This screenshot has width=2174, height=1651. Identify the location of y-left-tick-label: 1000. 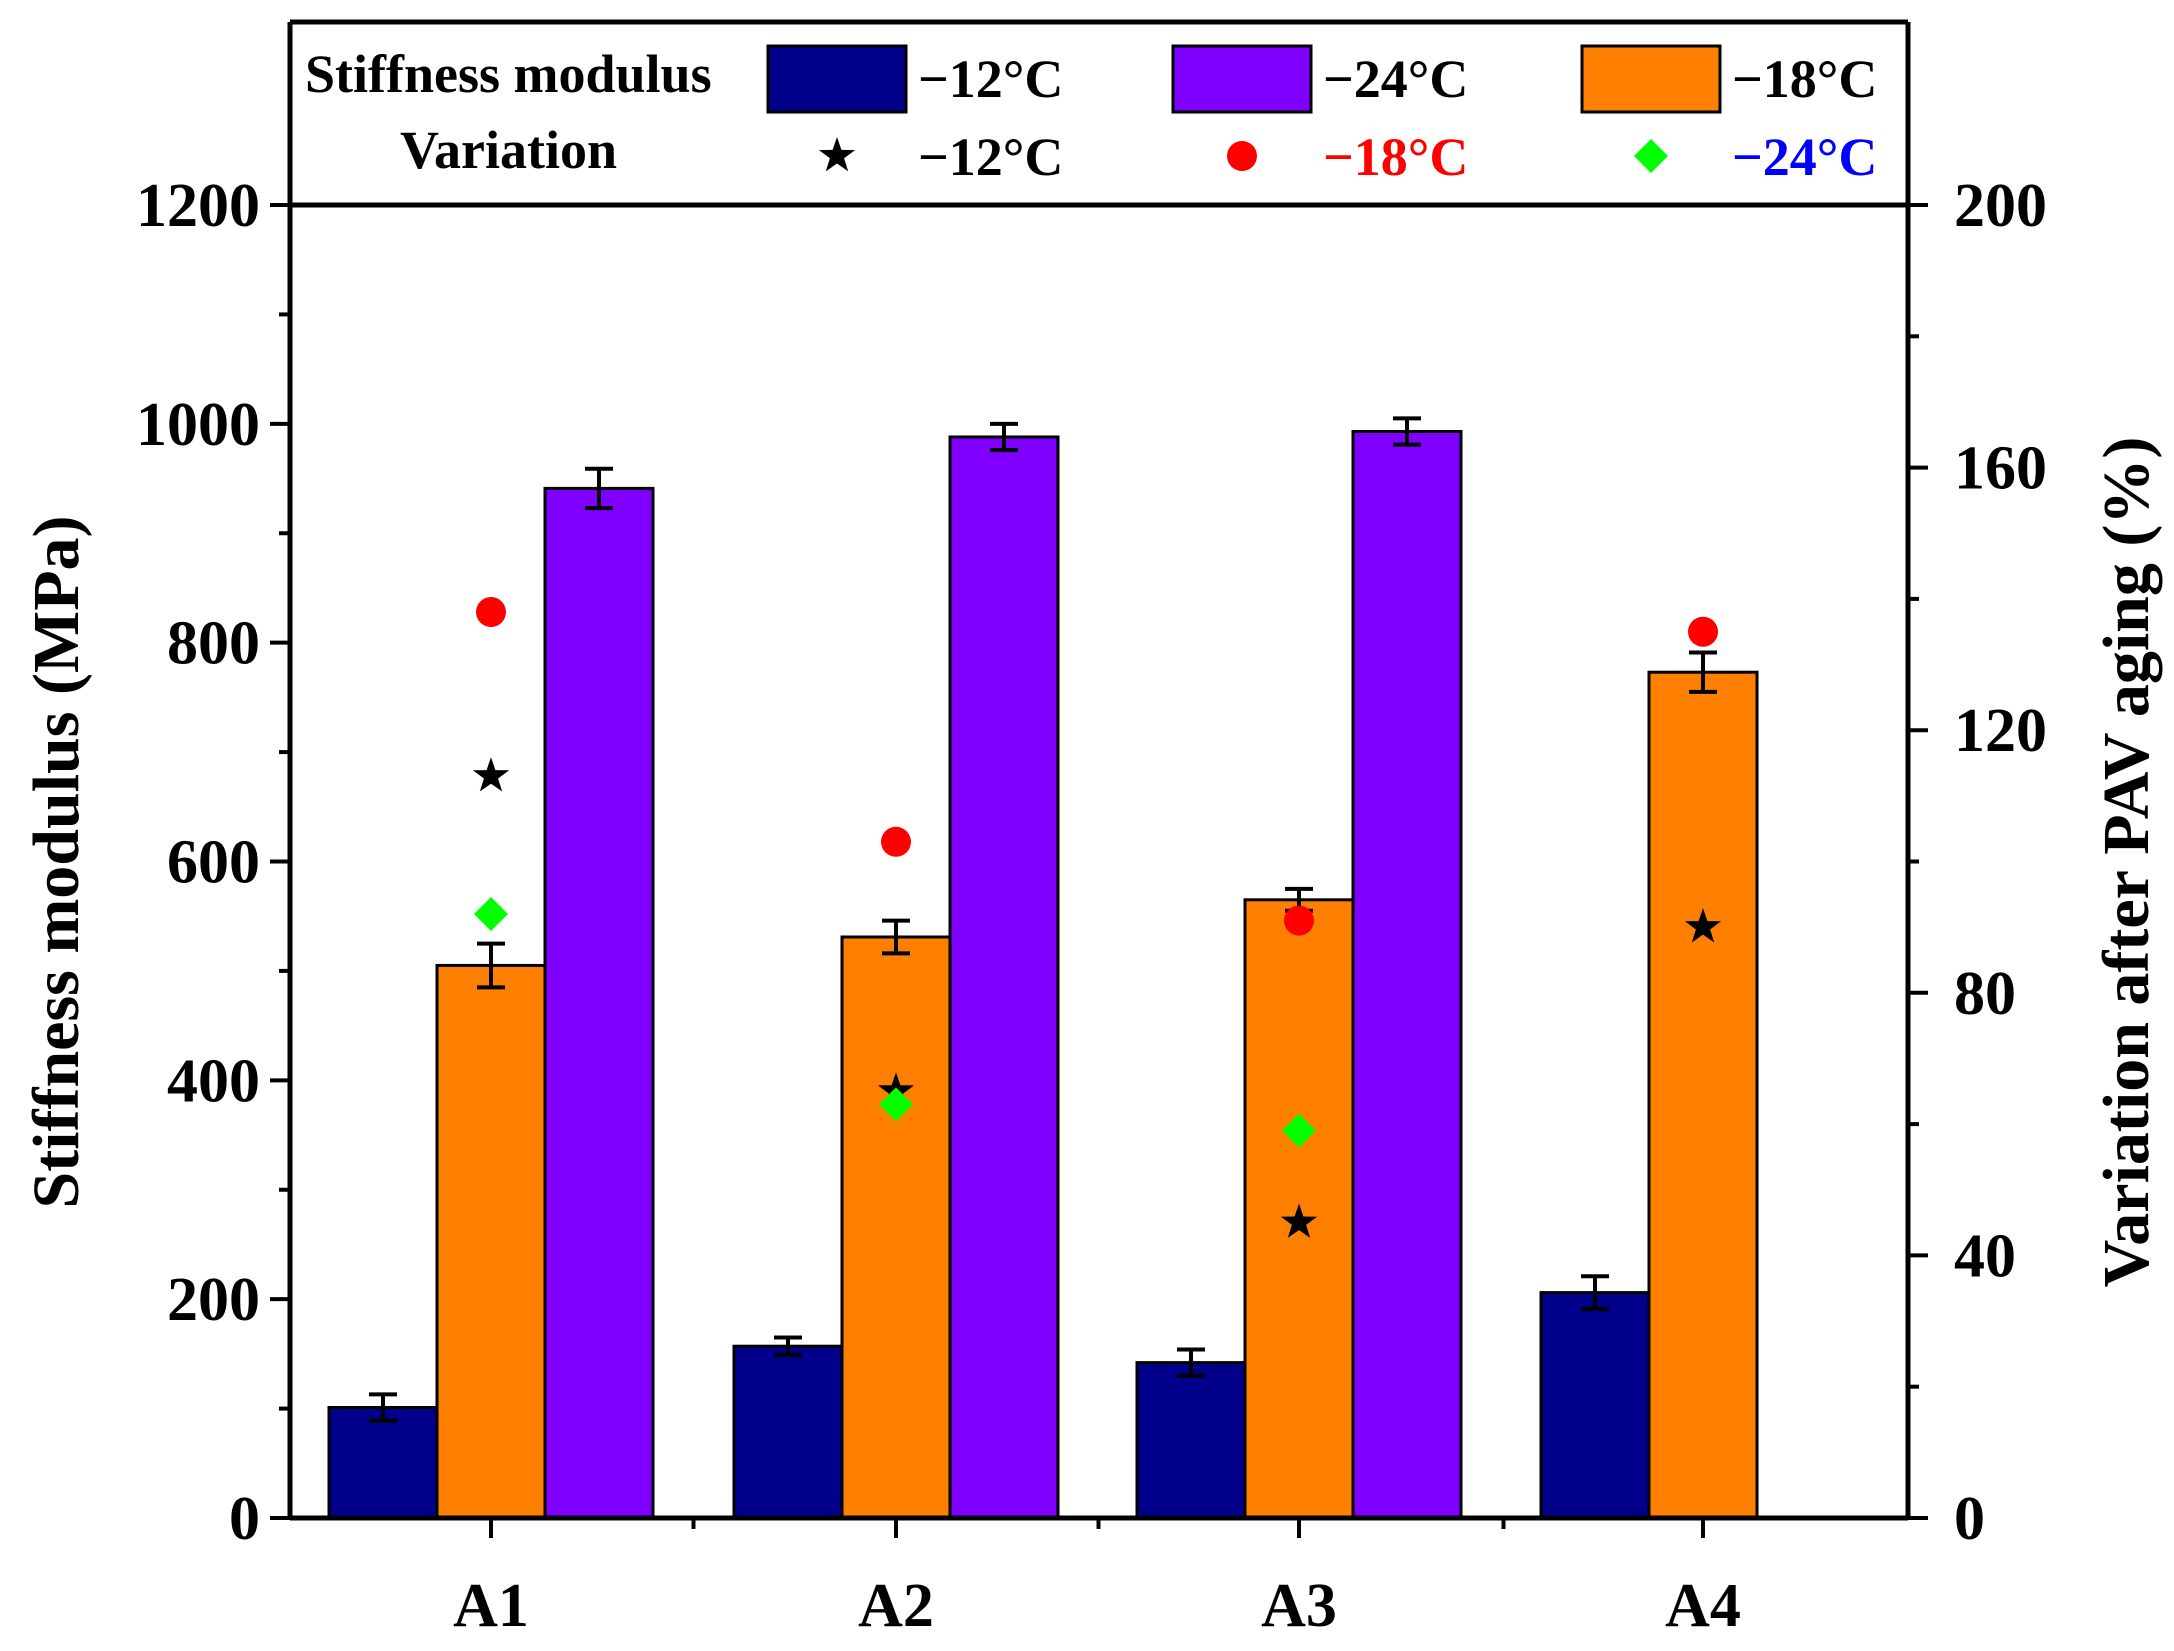
(198, 425).